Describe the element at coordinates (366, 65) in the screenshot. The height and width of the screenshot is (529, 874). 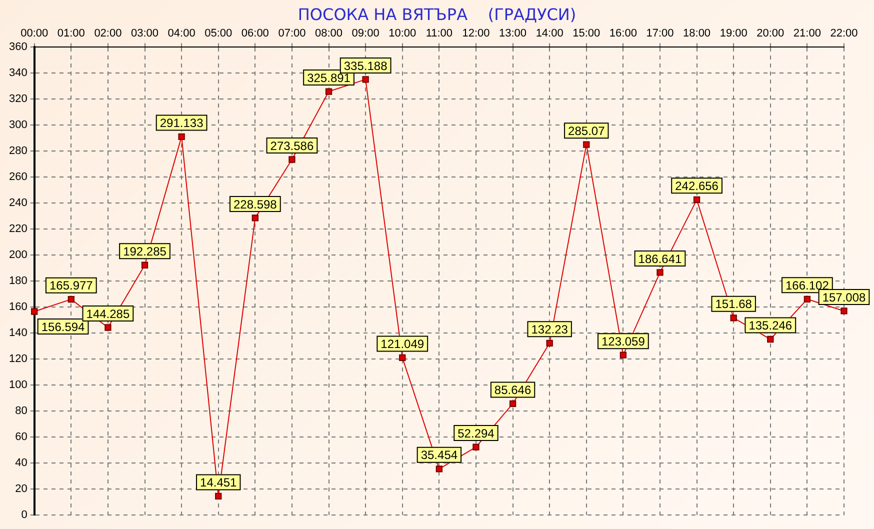
I see `data-label: 335.188` at that location.